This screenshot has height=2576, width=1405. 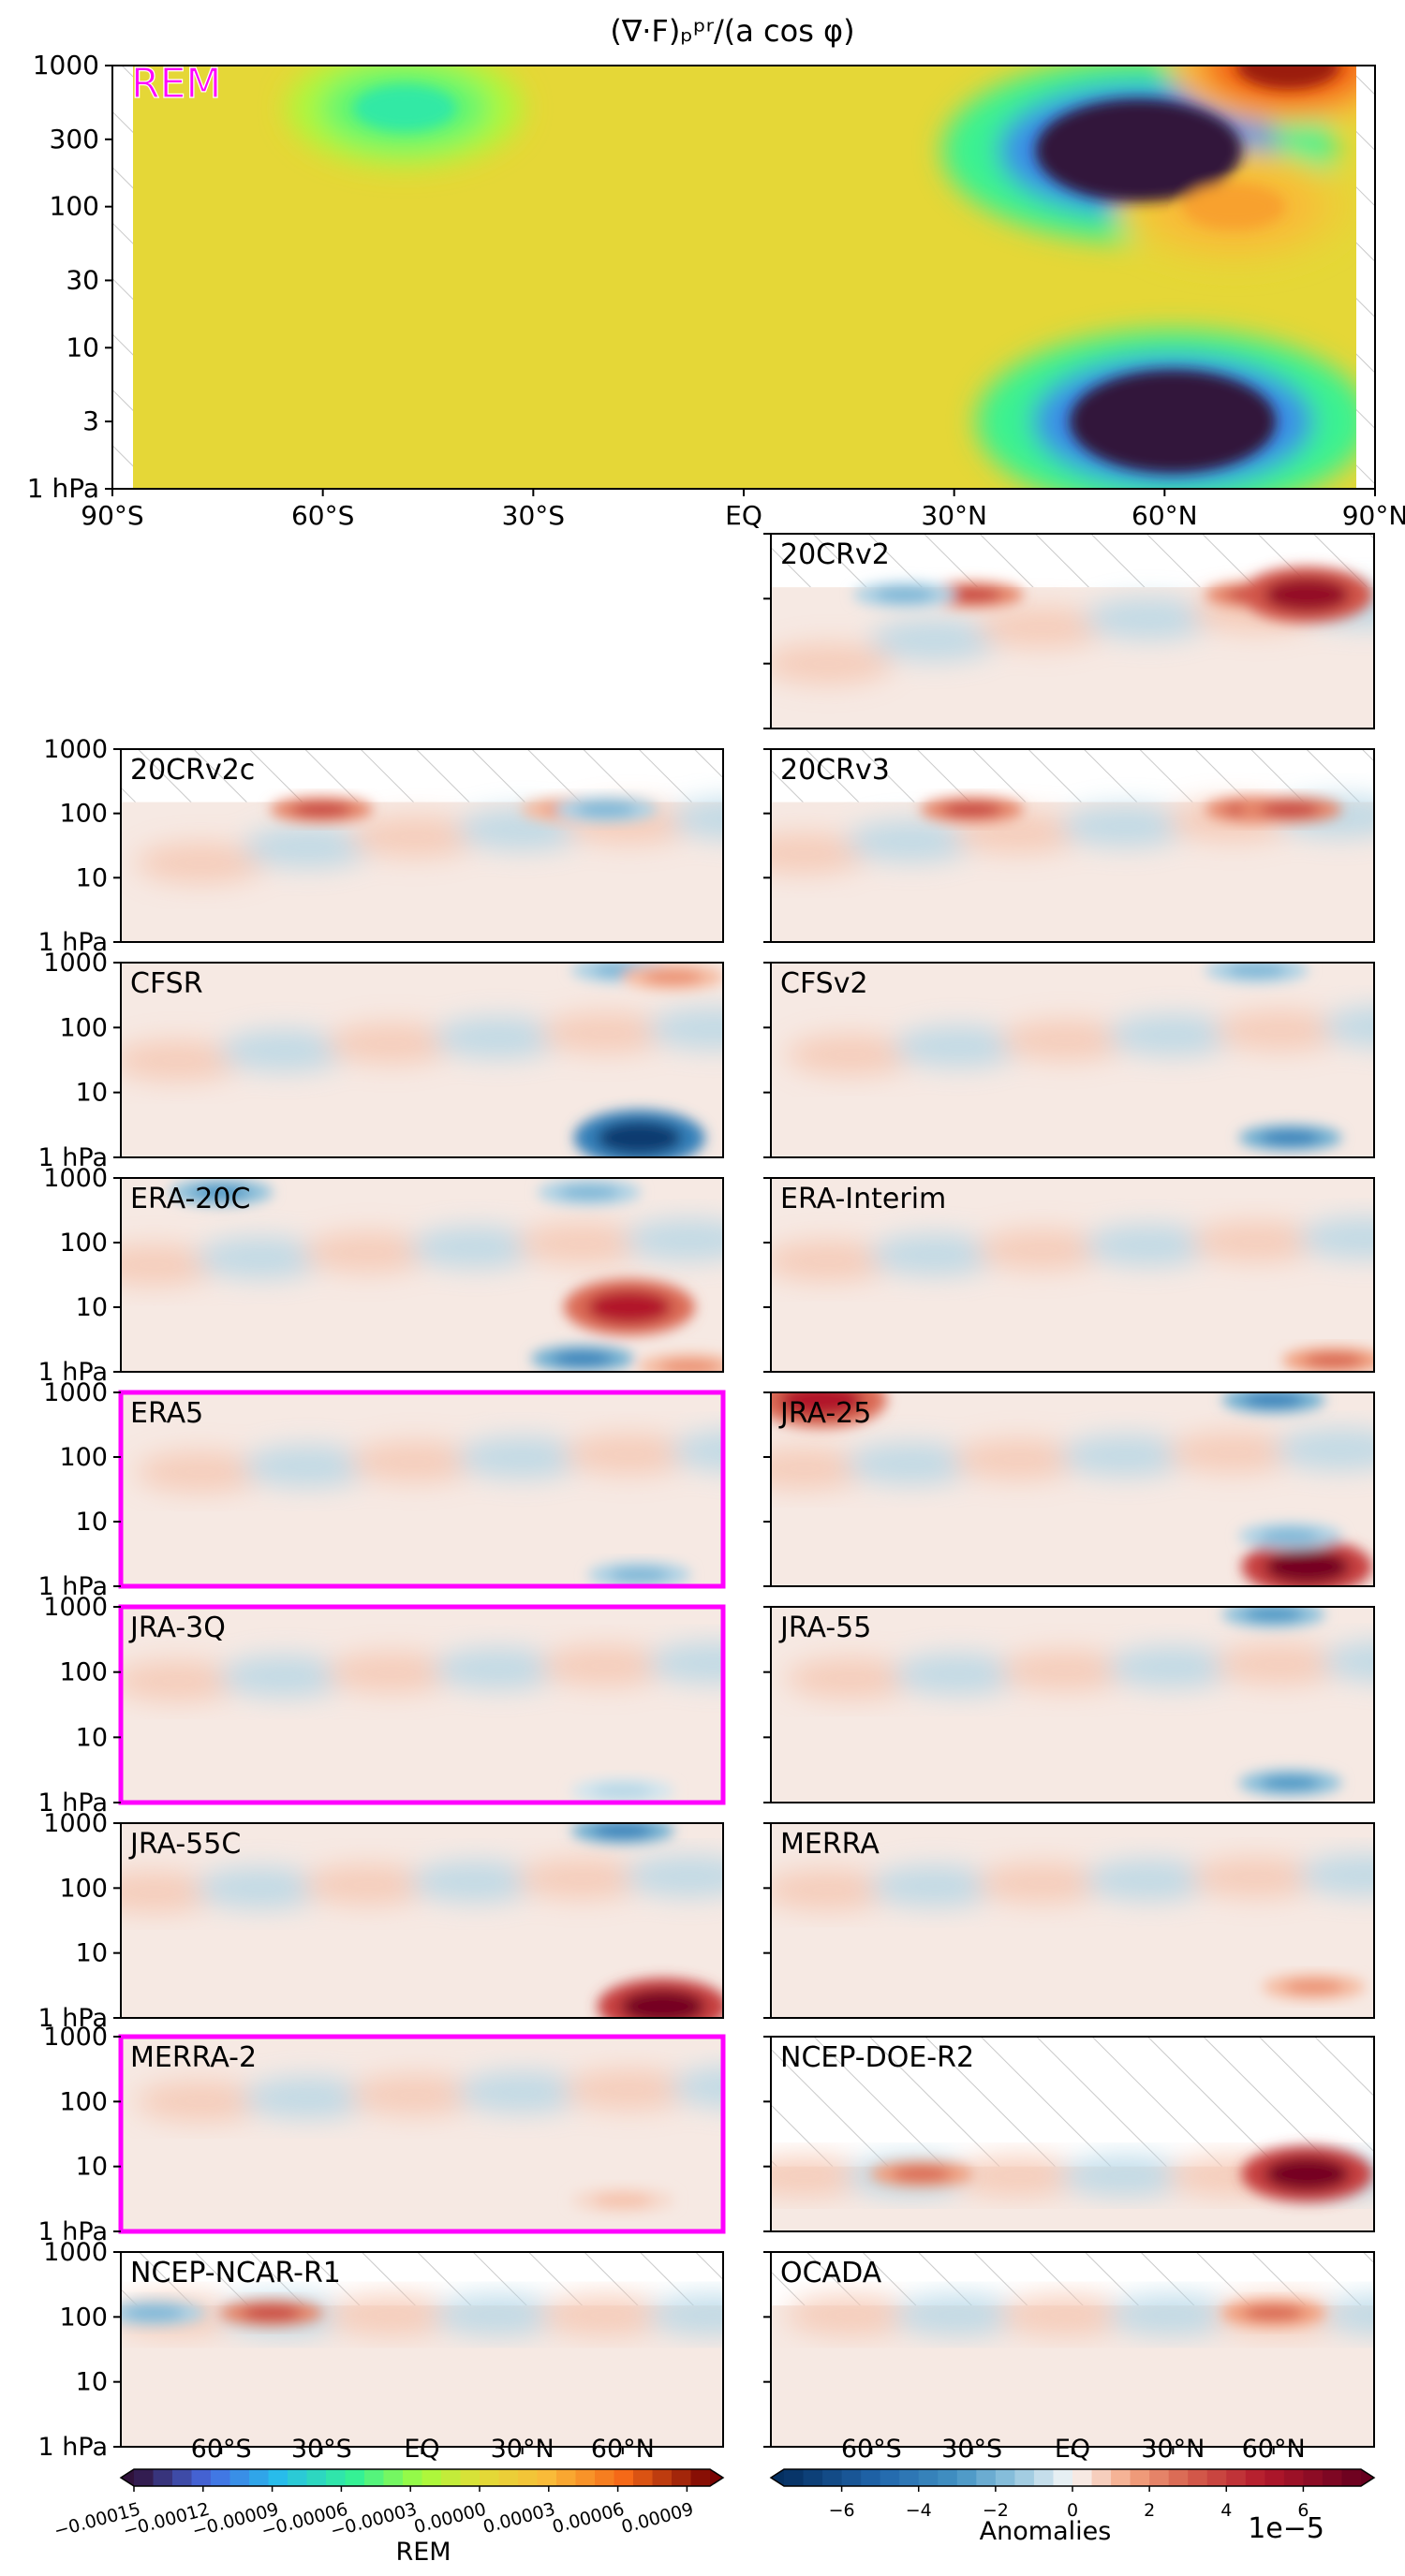 What do you see at coordinates (166, 983) in the screenshot?
I see `panel-label: CFSR` at bounding box center [166, 983].